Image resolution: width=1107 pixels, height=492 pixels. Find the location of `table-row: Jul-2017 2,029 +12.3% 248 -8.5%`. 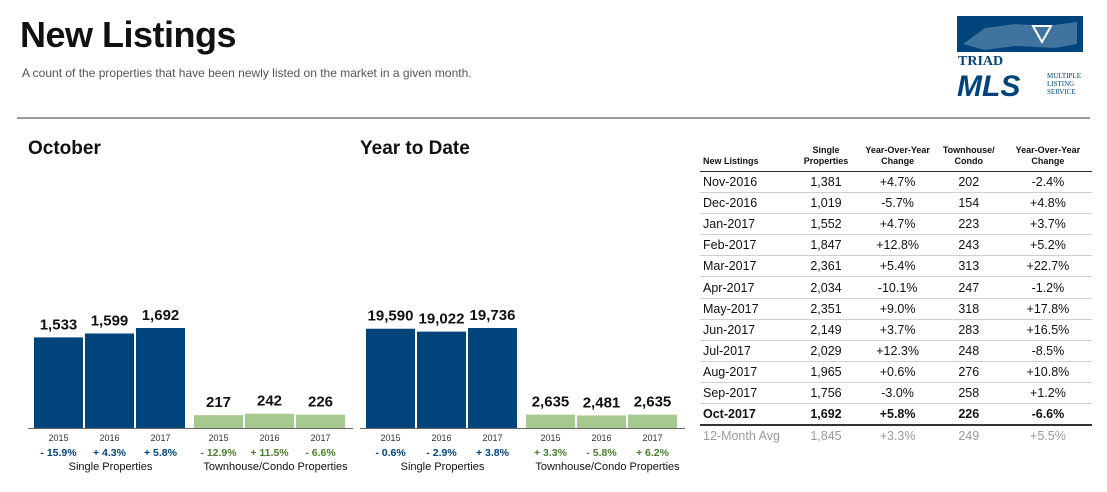

table-row: Jul-2017 2,029 +12.3% 248 -8.5% is located at coordinates (896, 351).